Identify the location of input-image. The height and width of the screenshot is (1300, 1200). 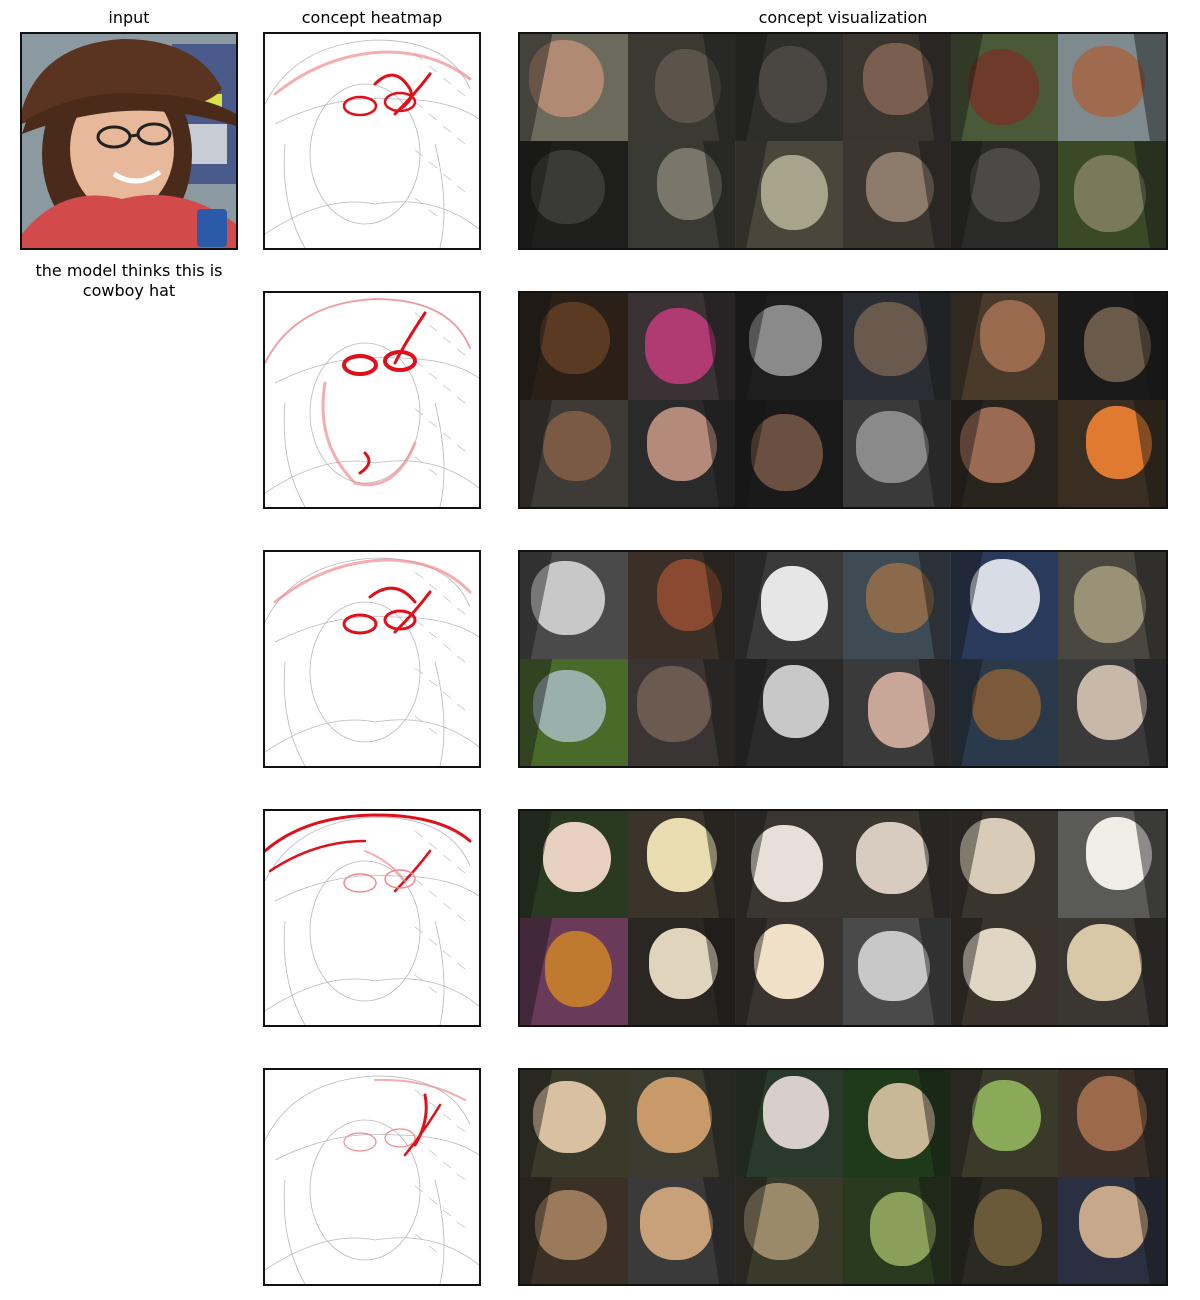
(129, 141).